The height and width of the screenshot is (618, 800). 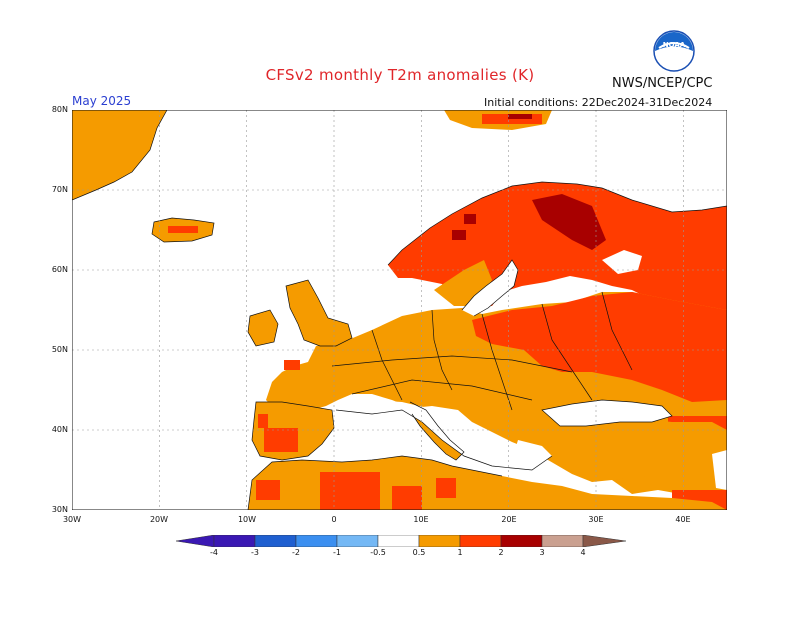 I want to click on mediterranean-sea, so click(x=444, y=435).